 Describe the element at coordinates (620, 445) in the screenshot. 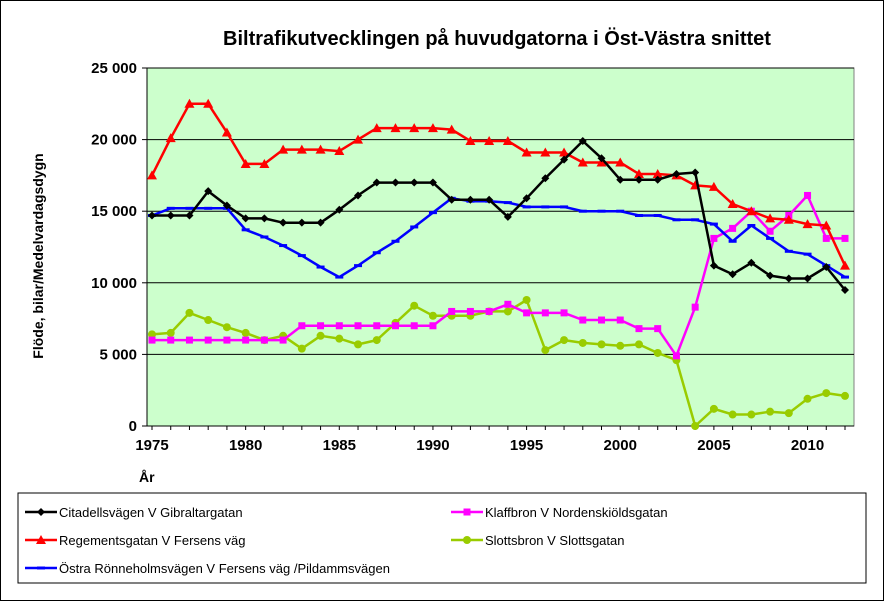

I see `x-tick-label: 2000` at that location.